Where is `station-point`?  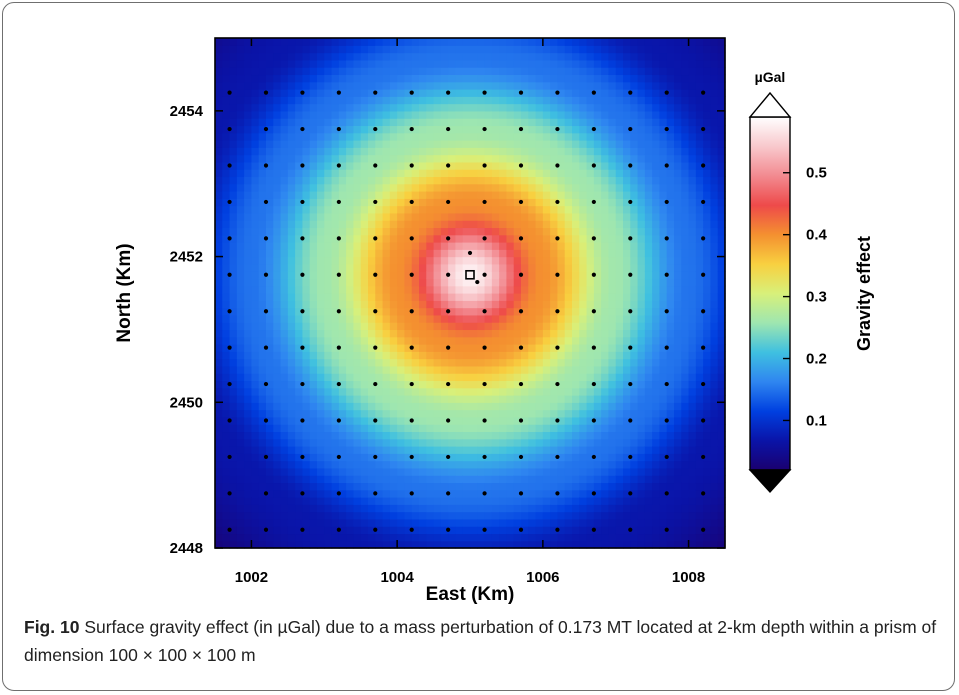
station-point is located at coordinates (484, 384).